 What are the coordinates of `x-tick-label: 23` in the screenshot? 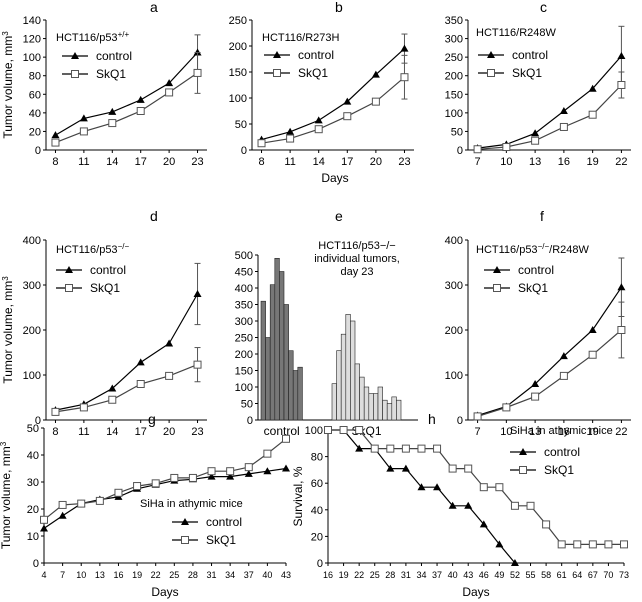 It's located at (197, 162).